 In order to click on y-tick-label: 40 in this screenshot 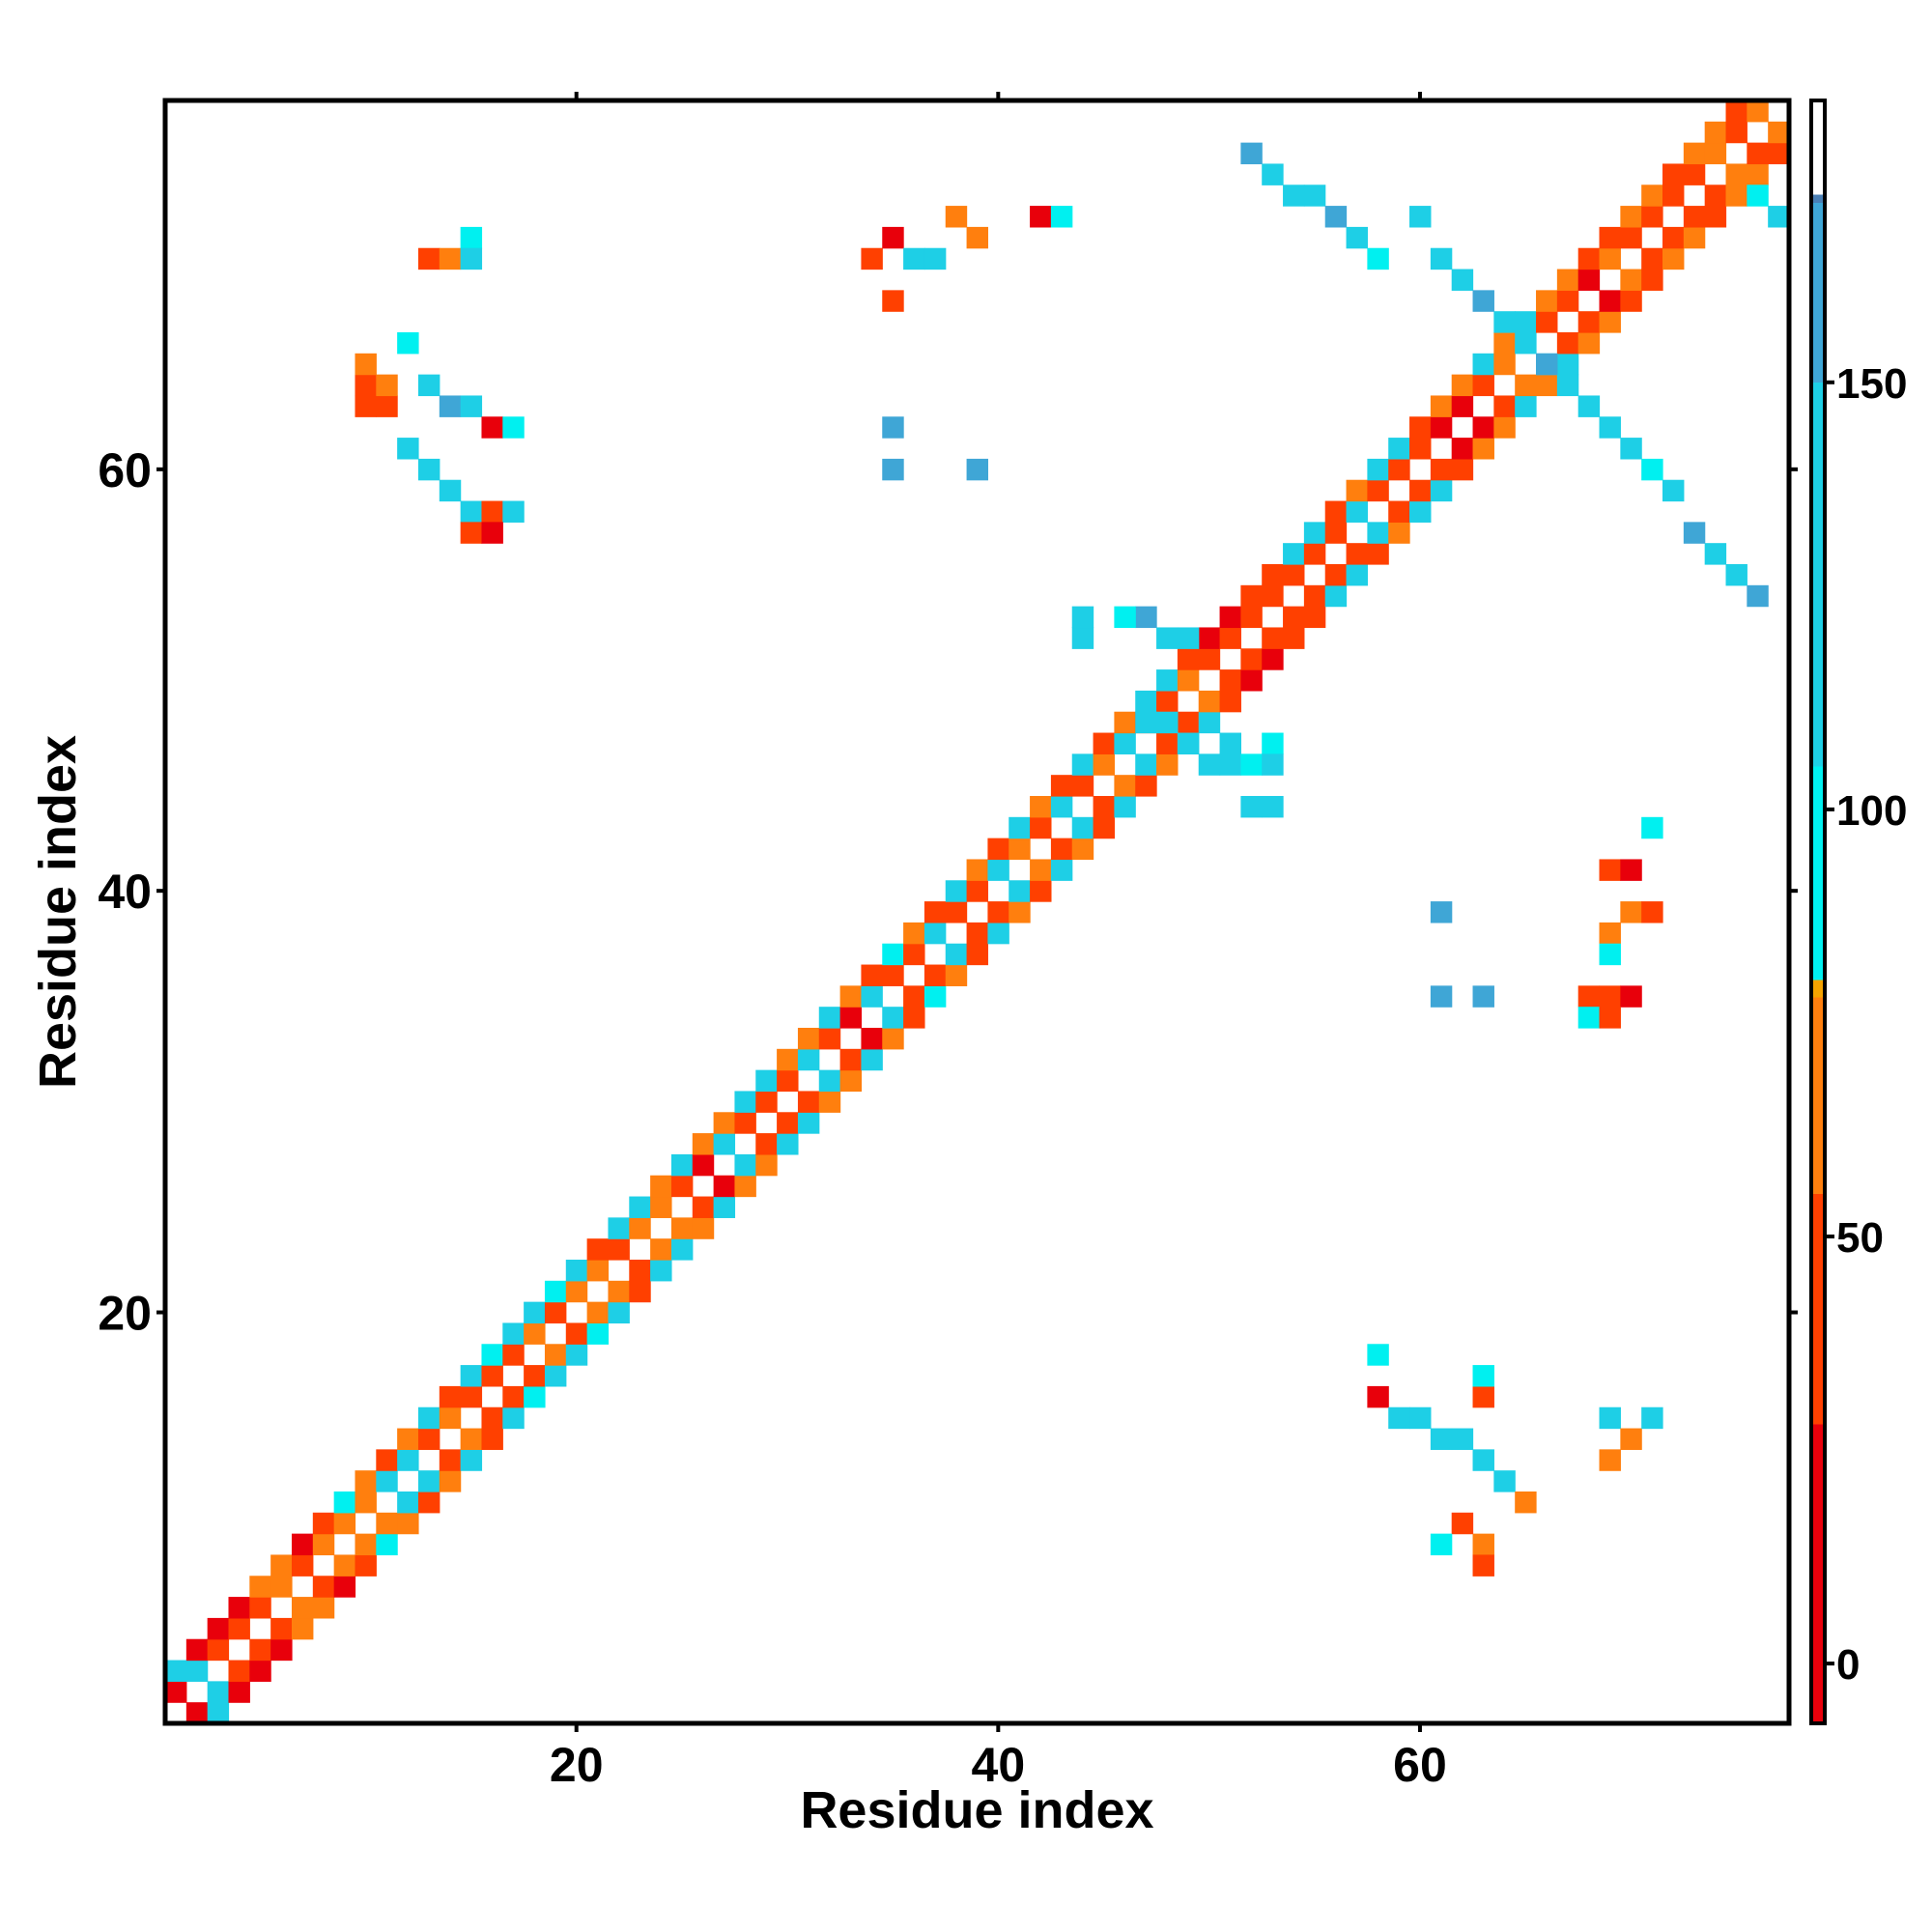, I will do `click(125, 892)`.